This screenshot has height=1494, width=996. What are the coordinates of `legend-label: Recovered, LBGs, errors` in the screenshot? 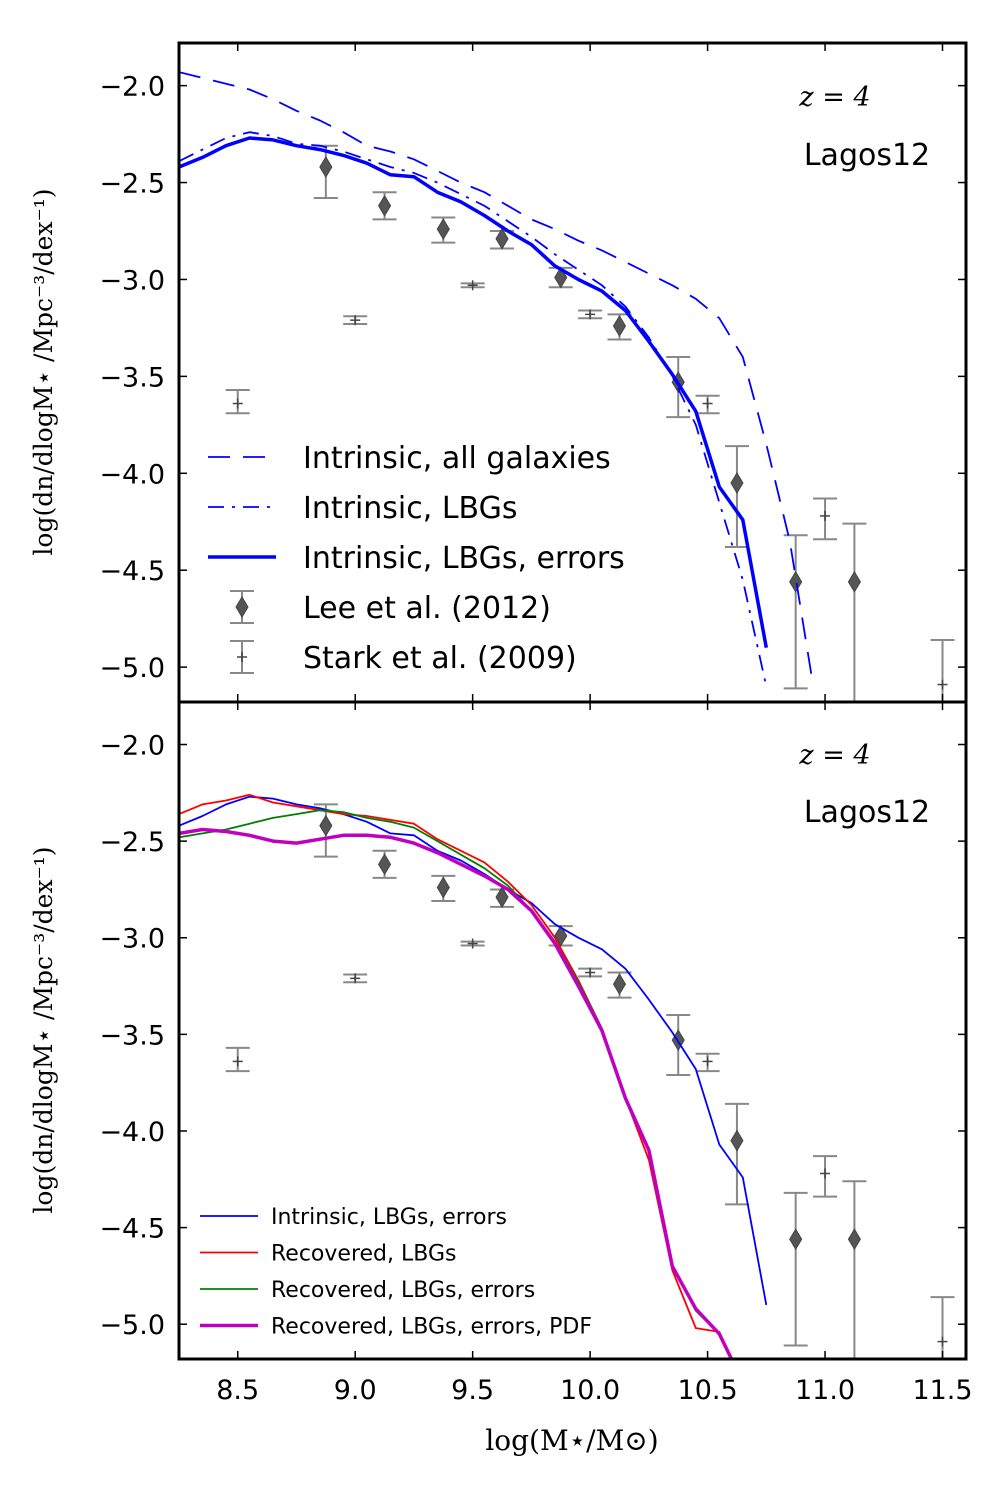 It's located at (403, 1290).